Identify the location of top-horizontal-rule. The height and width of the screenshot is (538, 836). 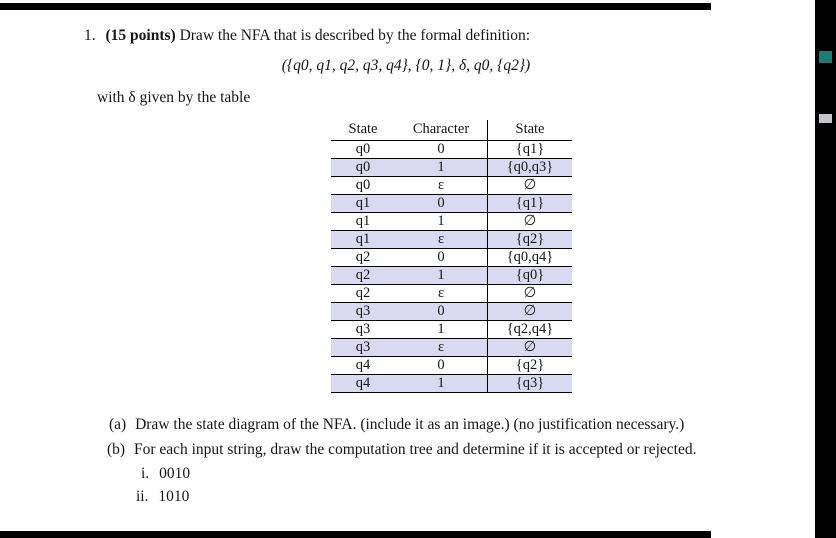
(355, 6).